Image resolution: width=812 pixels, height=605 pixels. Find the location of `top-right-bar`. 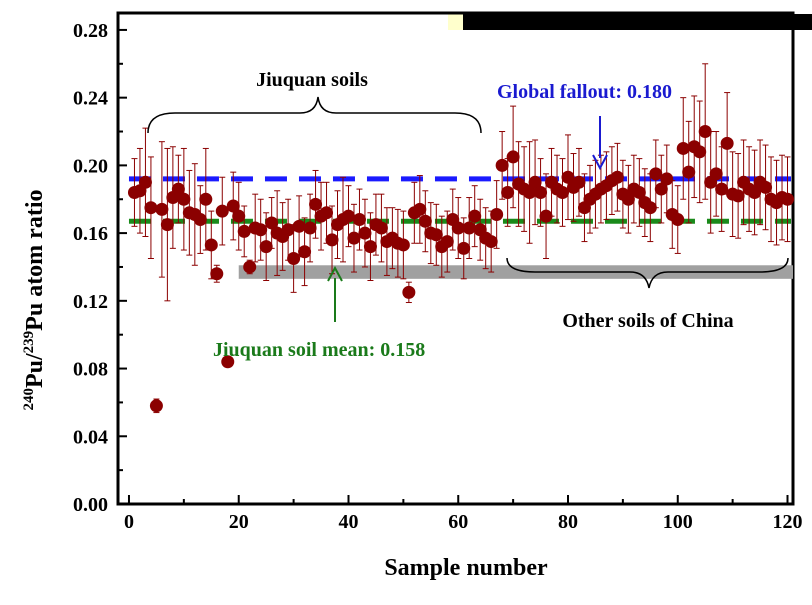

top-right-bar is located at coordinates (637, 22).